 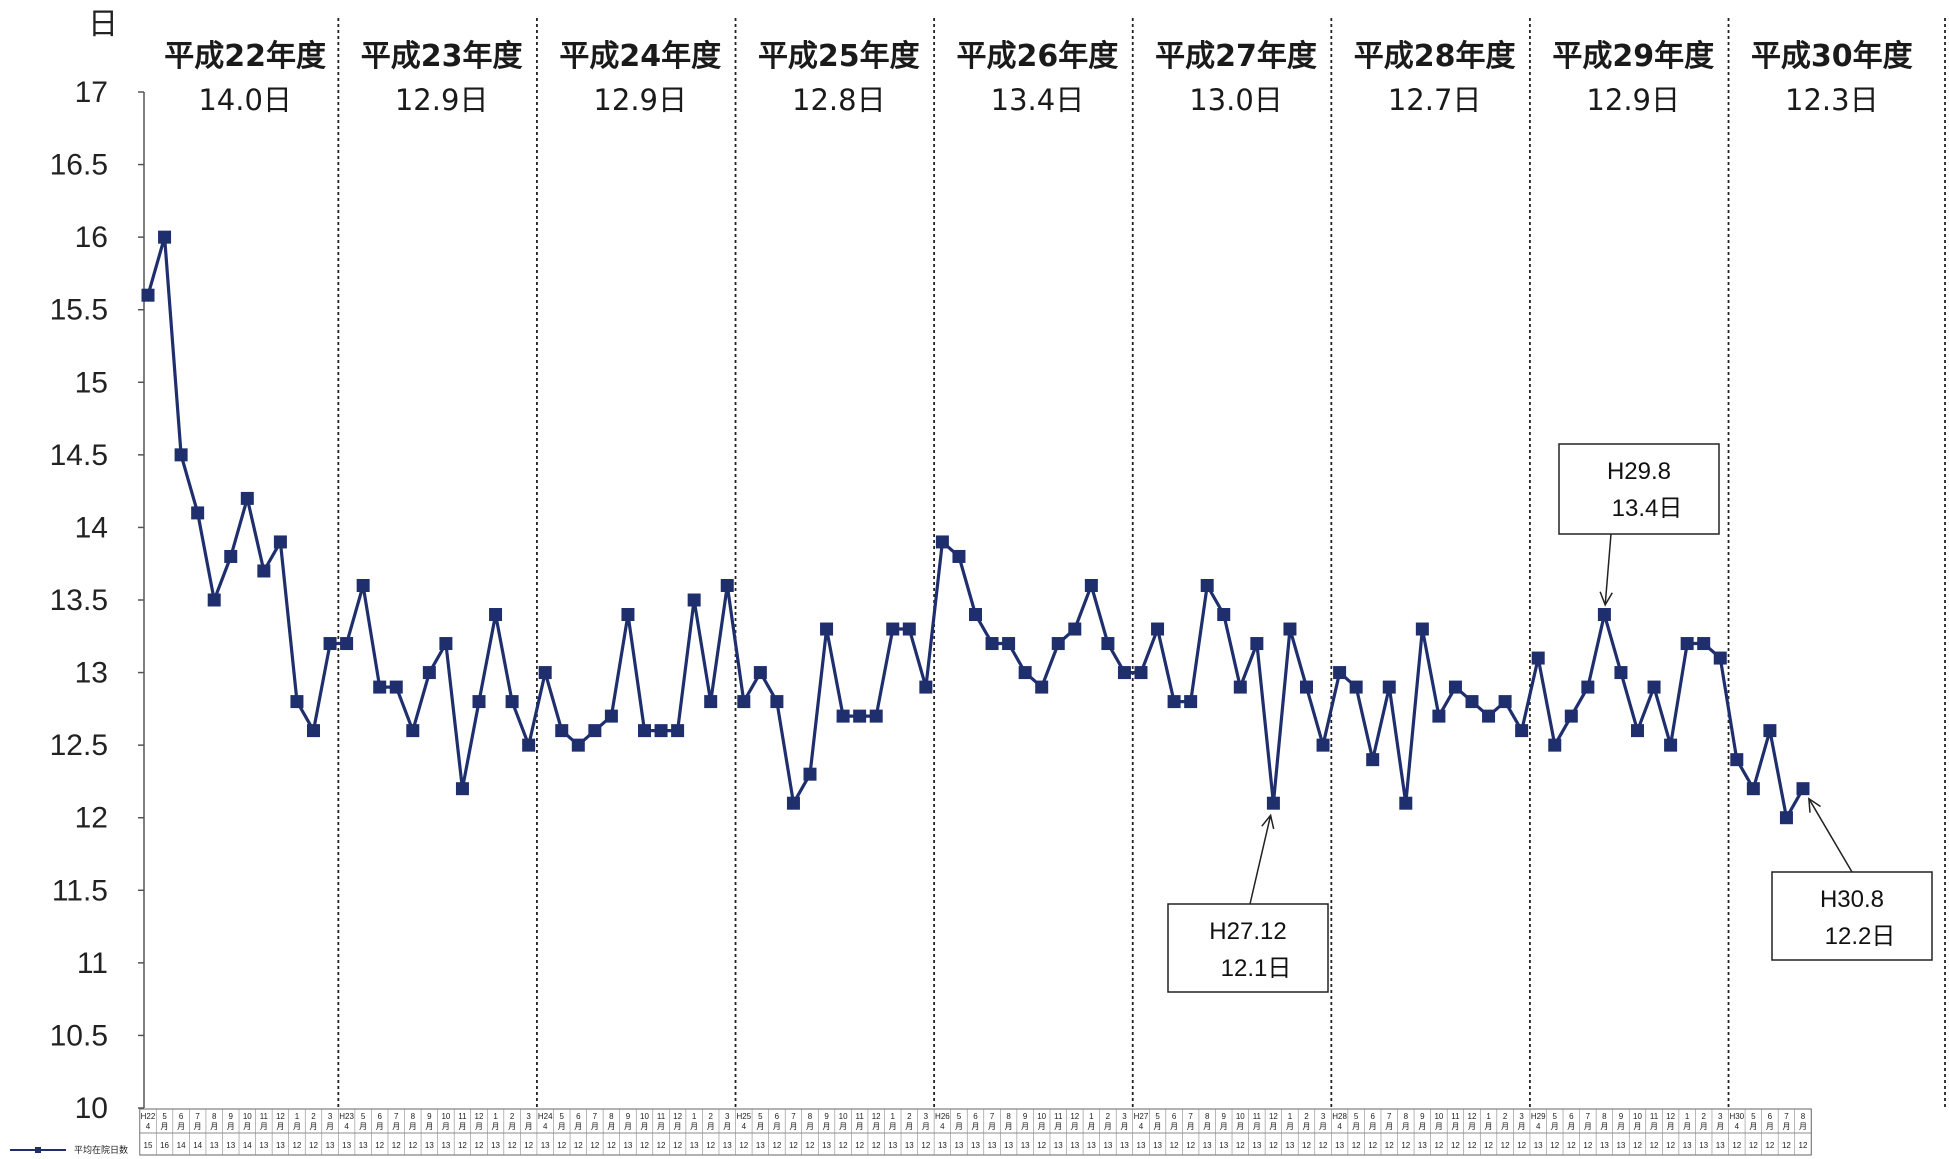 I want to click on y-tick-label: 11, so click(x=92, y=963).